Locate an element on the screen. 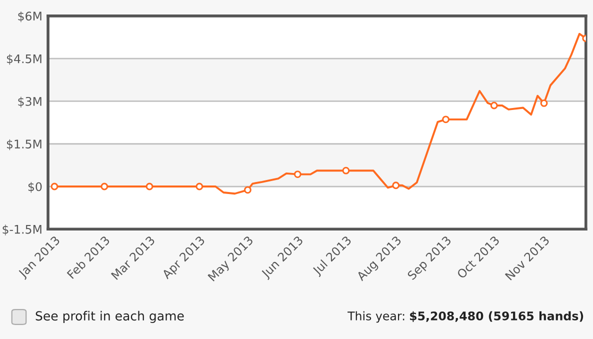 The image size is (593, 339). text: This year: is located at coordinates (376, 317).